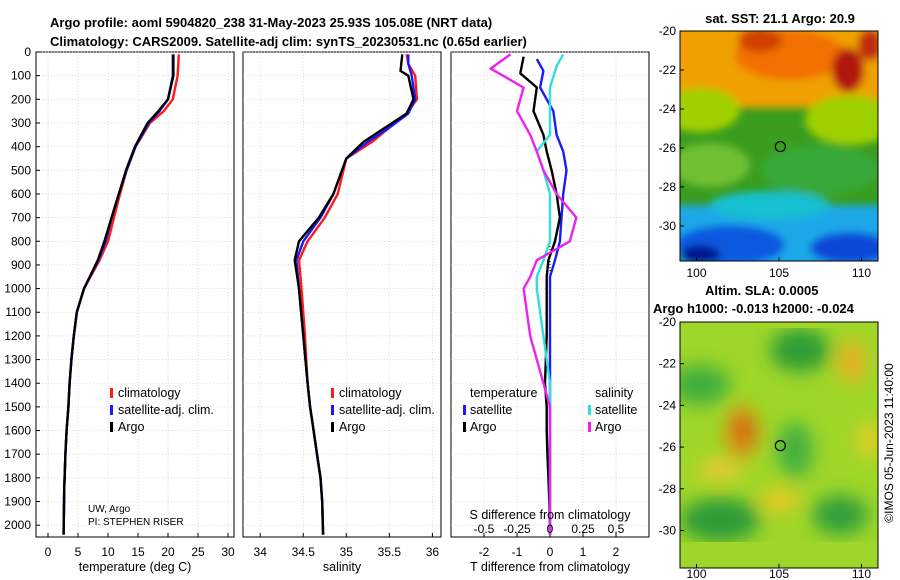 Image resolution: width=900 pixels, height=580 pixels. I want to click on sst-map-ticks: 100 105 110 -20 -22 -24 -26 -28 -30, so click(765, 152).